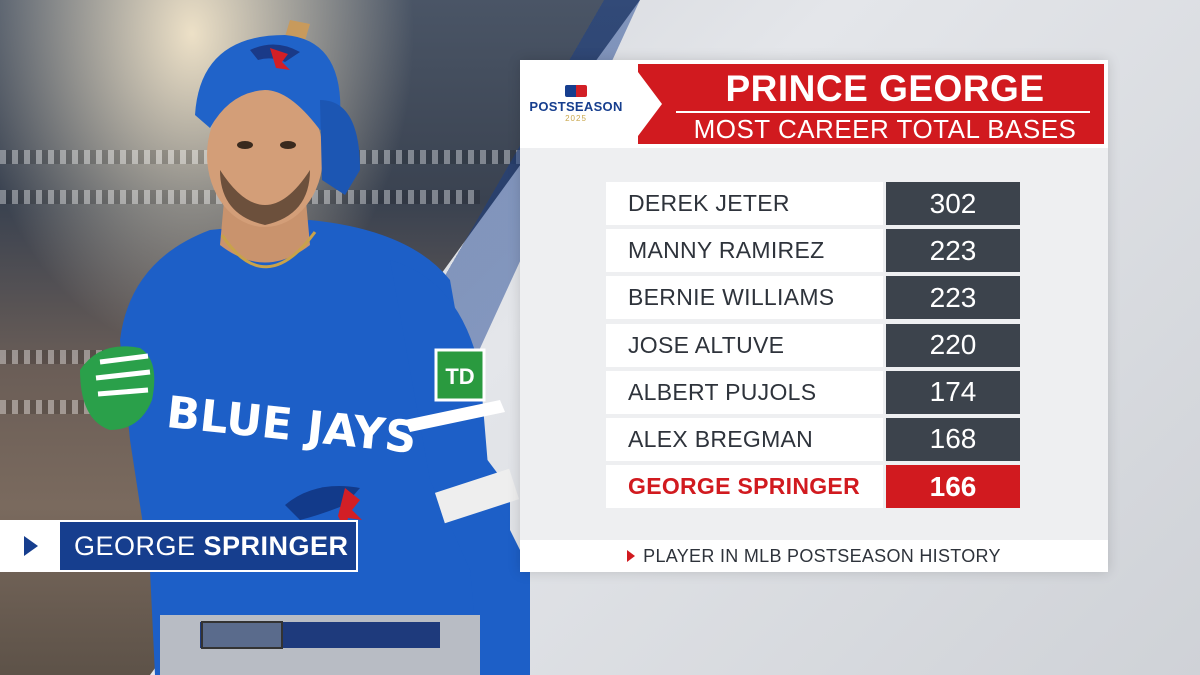 This screenshot has width=1200, height=675. What do you see at coordinates (647, 104) in the screenshot?
I see `banner-arrow-icon` at bounding box center [647, 104].